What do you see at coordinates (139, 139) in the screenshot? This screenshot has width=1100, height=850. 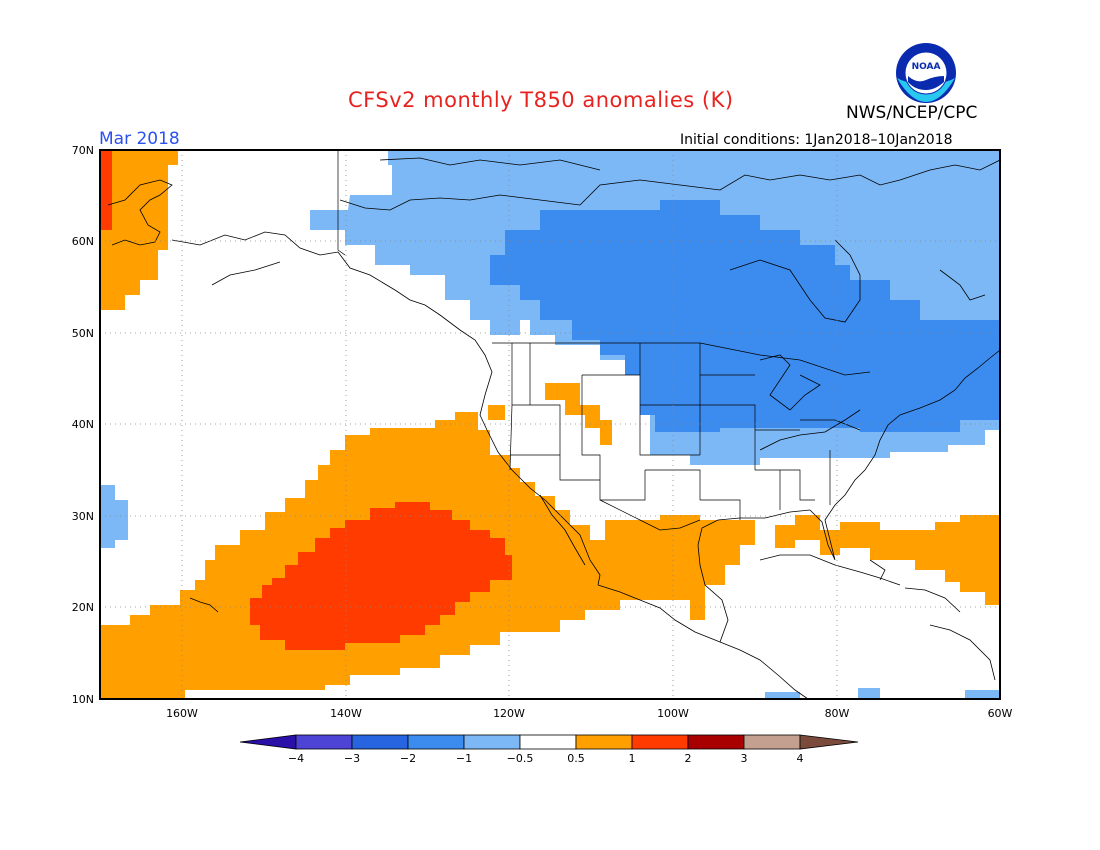 I see `forecast-month: Mar 2018` at bounding box center [139, 139].